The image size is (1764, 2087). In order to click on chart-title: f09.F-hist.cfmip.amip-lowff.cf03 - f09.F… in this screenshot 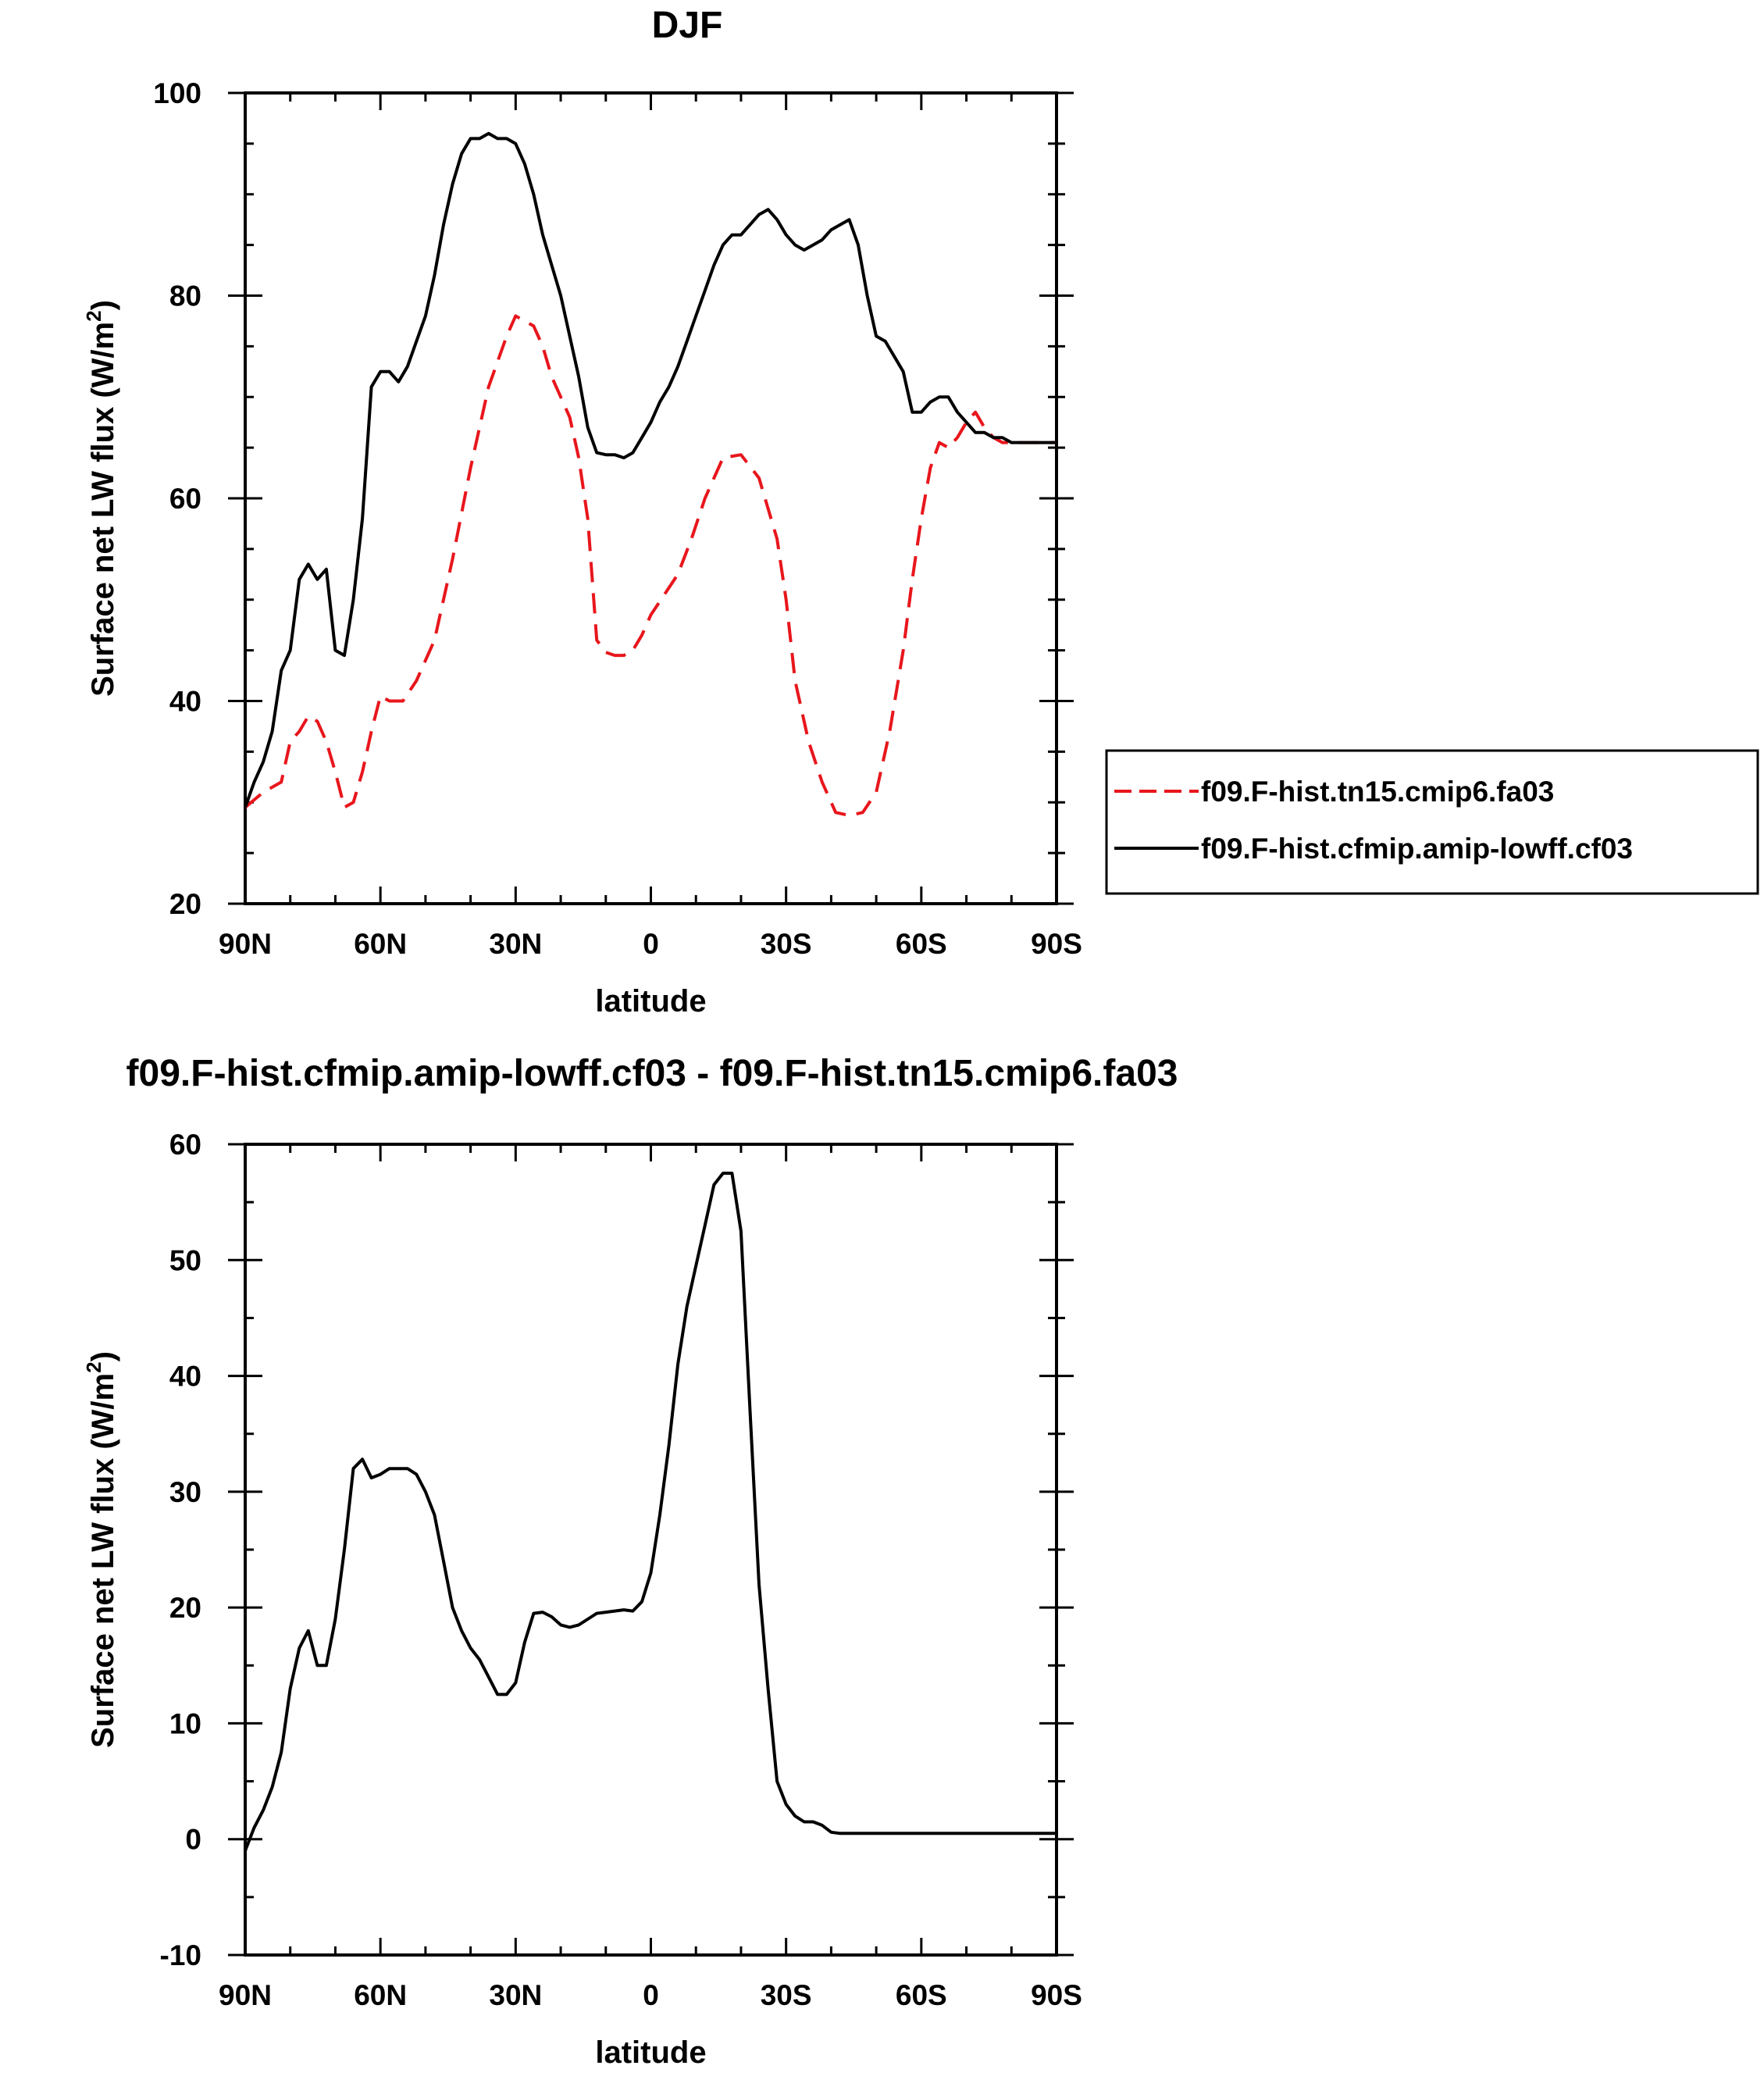, I will do `click(652, 1073)`.